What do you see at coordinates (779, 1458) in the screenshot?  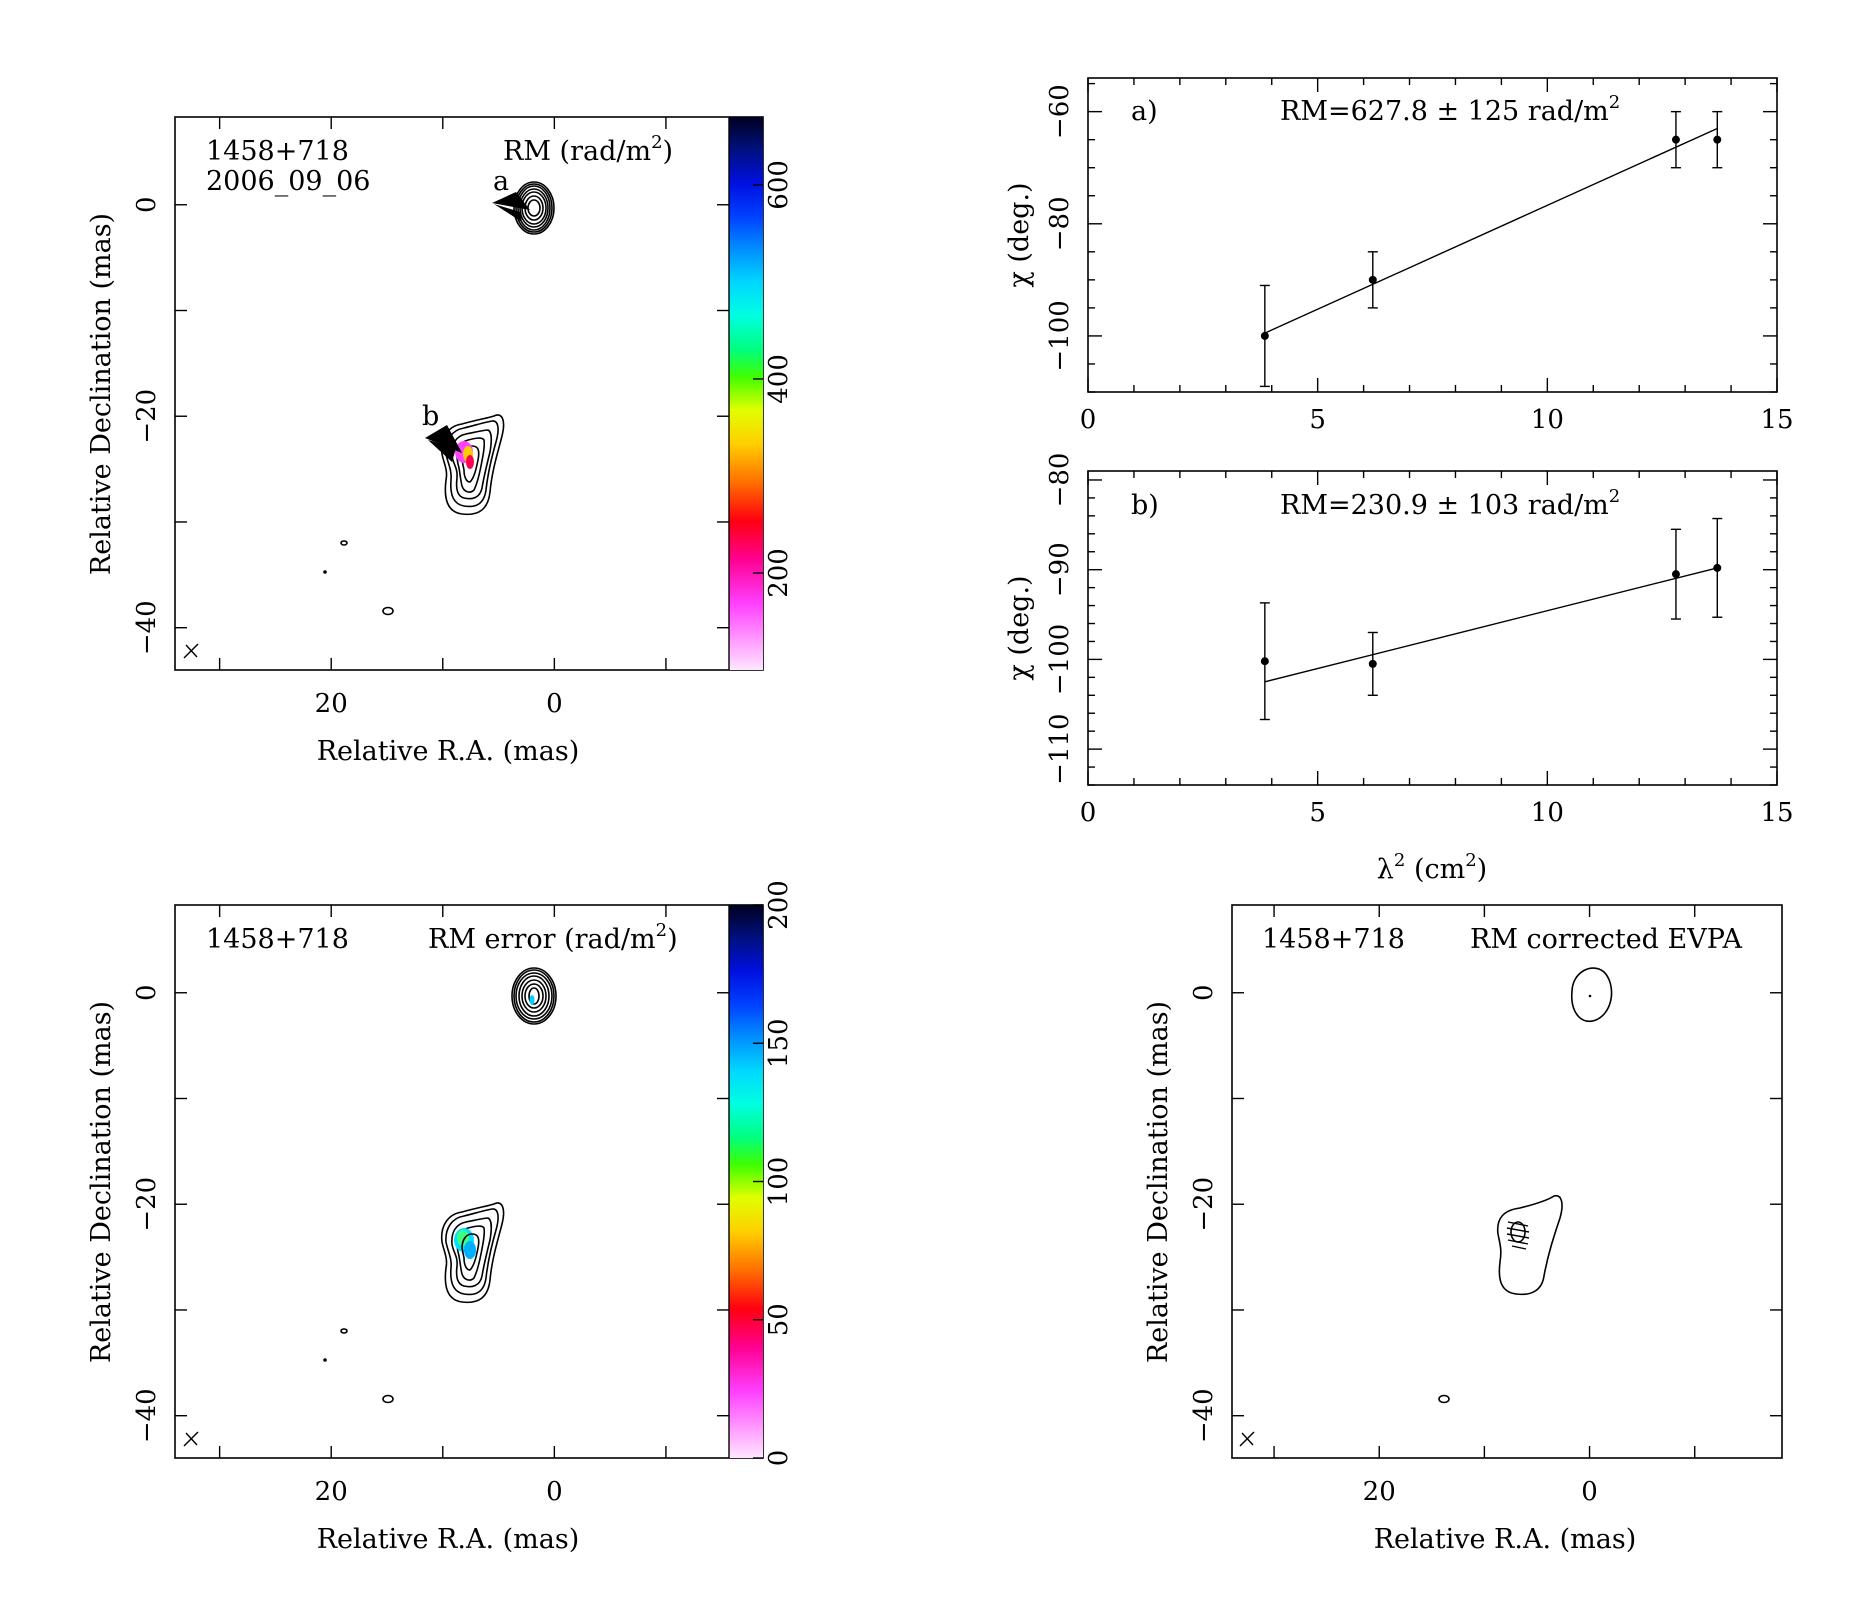 I see `colorbar-tick-label: 0` at bounding box center [779, 1458].